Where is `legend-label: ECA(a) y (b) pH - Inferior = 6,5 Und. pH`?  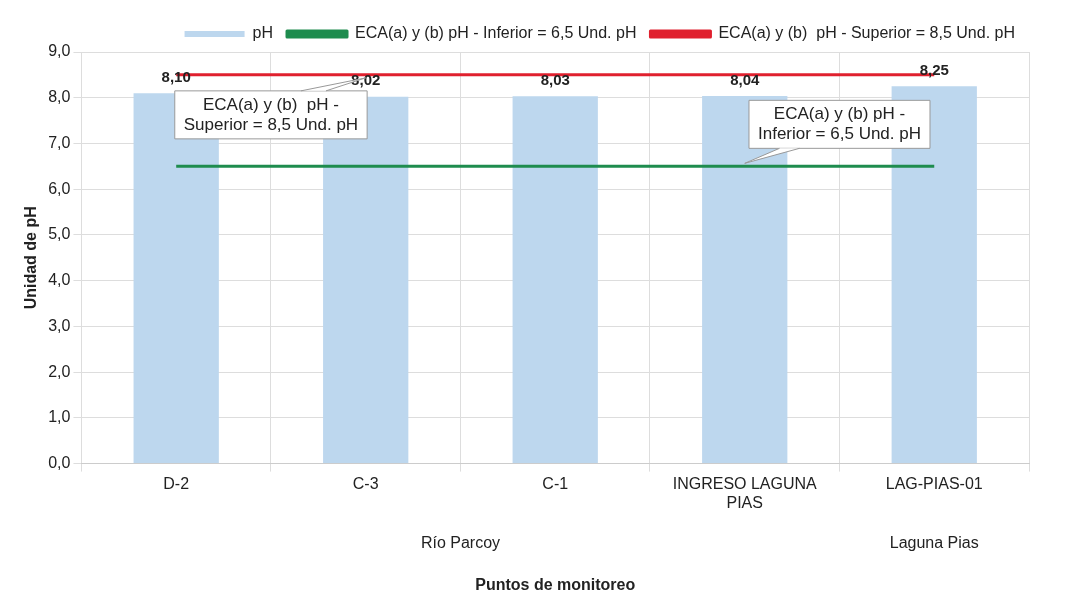
legend-label: ECA(a) y (b) pH - Inferior = 6,5 Und. pH is located at coordinates (496, 33).